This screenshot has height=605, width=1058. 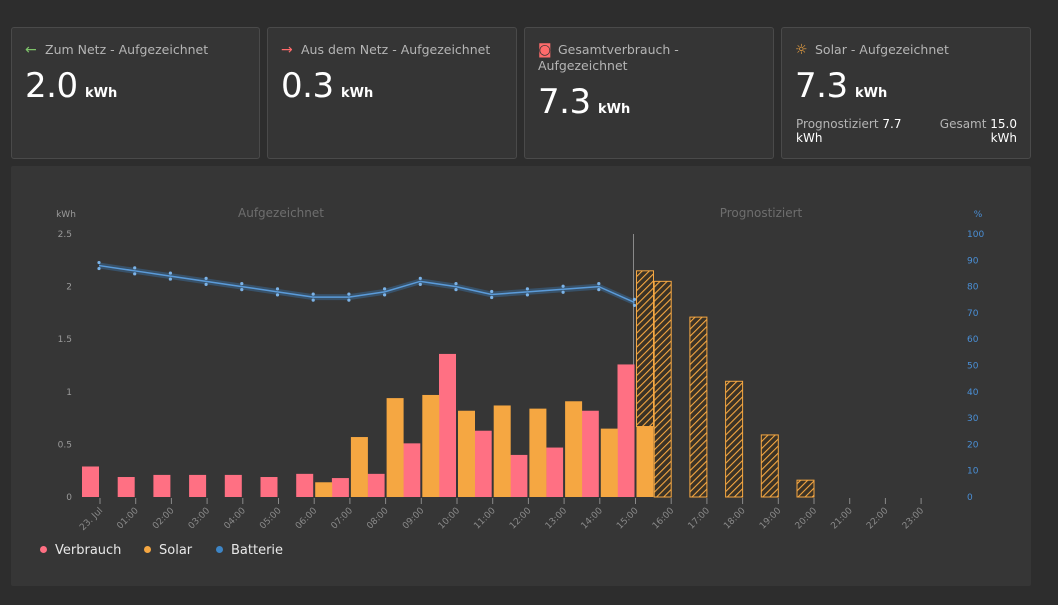 I want to click on card-value: 2.0, so click(x=51, y=86).